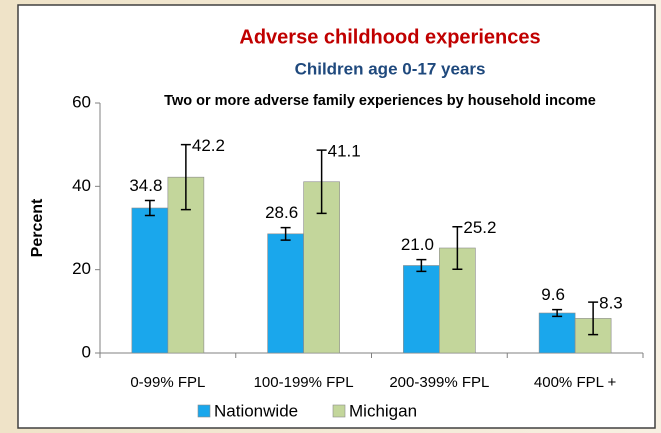 The height and width of the screenshot is (433, 661). I want to click on chart-title: Adverse childhood experiences, so click(389, 37).